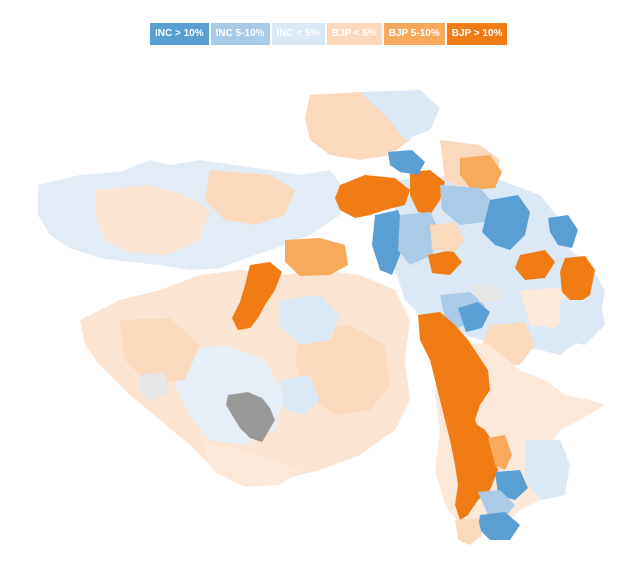 The image size is (635, 563). Describe the element at coordinates (400, 115) in the screenshot. I see `region-north-blue` at that location.